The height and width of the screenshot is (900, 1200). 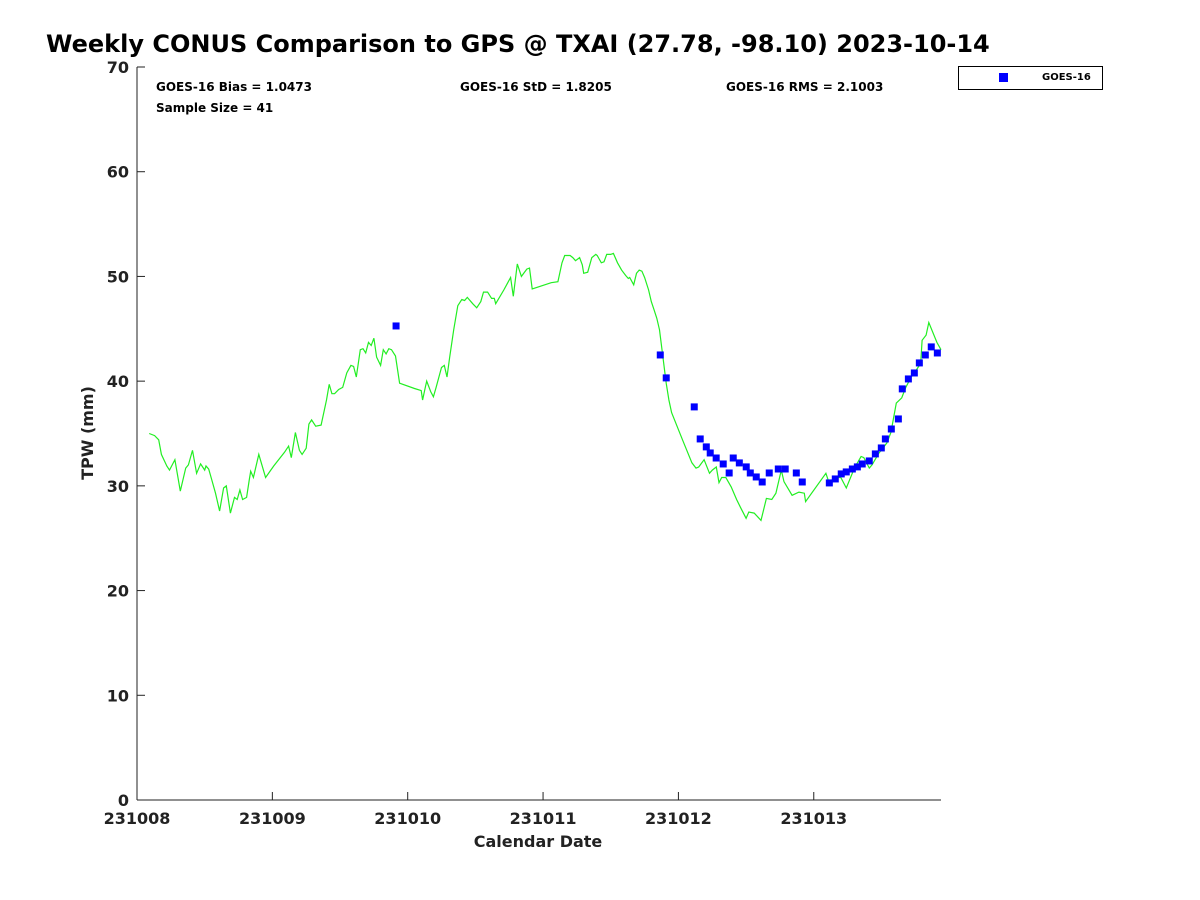 What do you see at coordinates (272, 818) in the screenshot?
I see `x-tick-label: 231009` at bounding box center [272, 818].